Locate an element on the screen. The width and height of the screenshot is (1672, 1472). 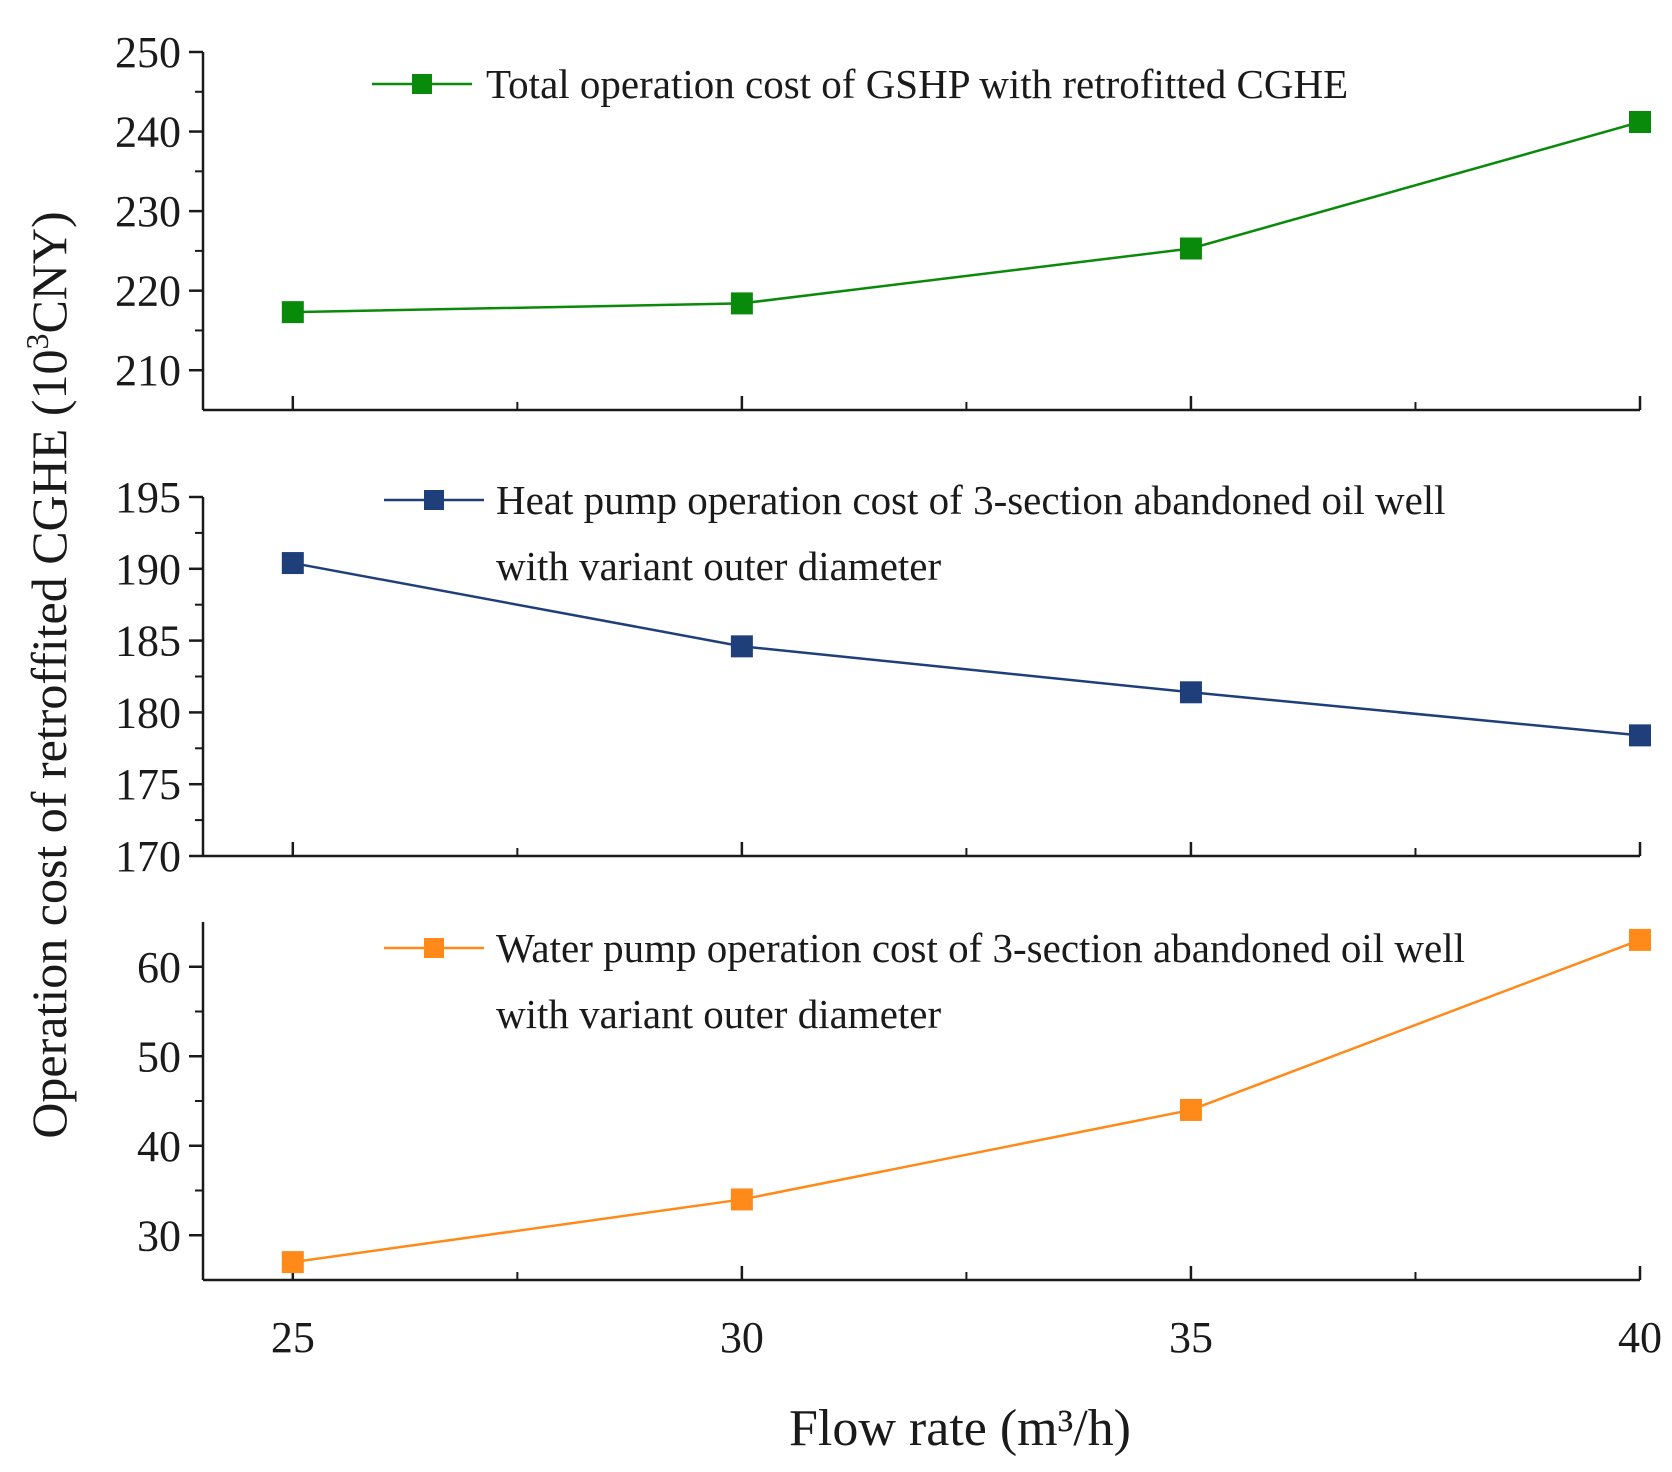
y-tick-label: 180 is located at coordinates (148, 712).